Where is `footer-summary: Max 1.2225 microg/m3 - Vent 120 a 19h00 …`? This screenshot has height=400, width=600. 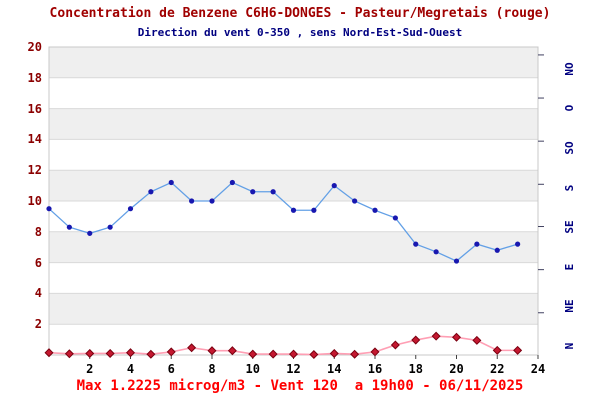
footer-summary: Max 1.2225 microg/m3 - Vent 120 a 19h00 … is located at coordinates (300, 386).